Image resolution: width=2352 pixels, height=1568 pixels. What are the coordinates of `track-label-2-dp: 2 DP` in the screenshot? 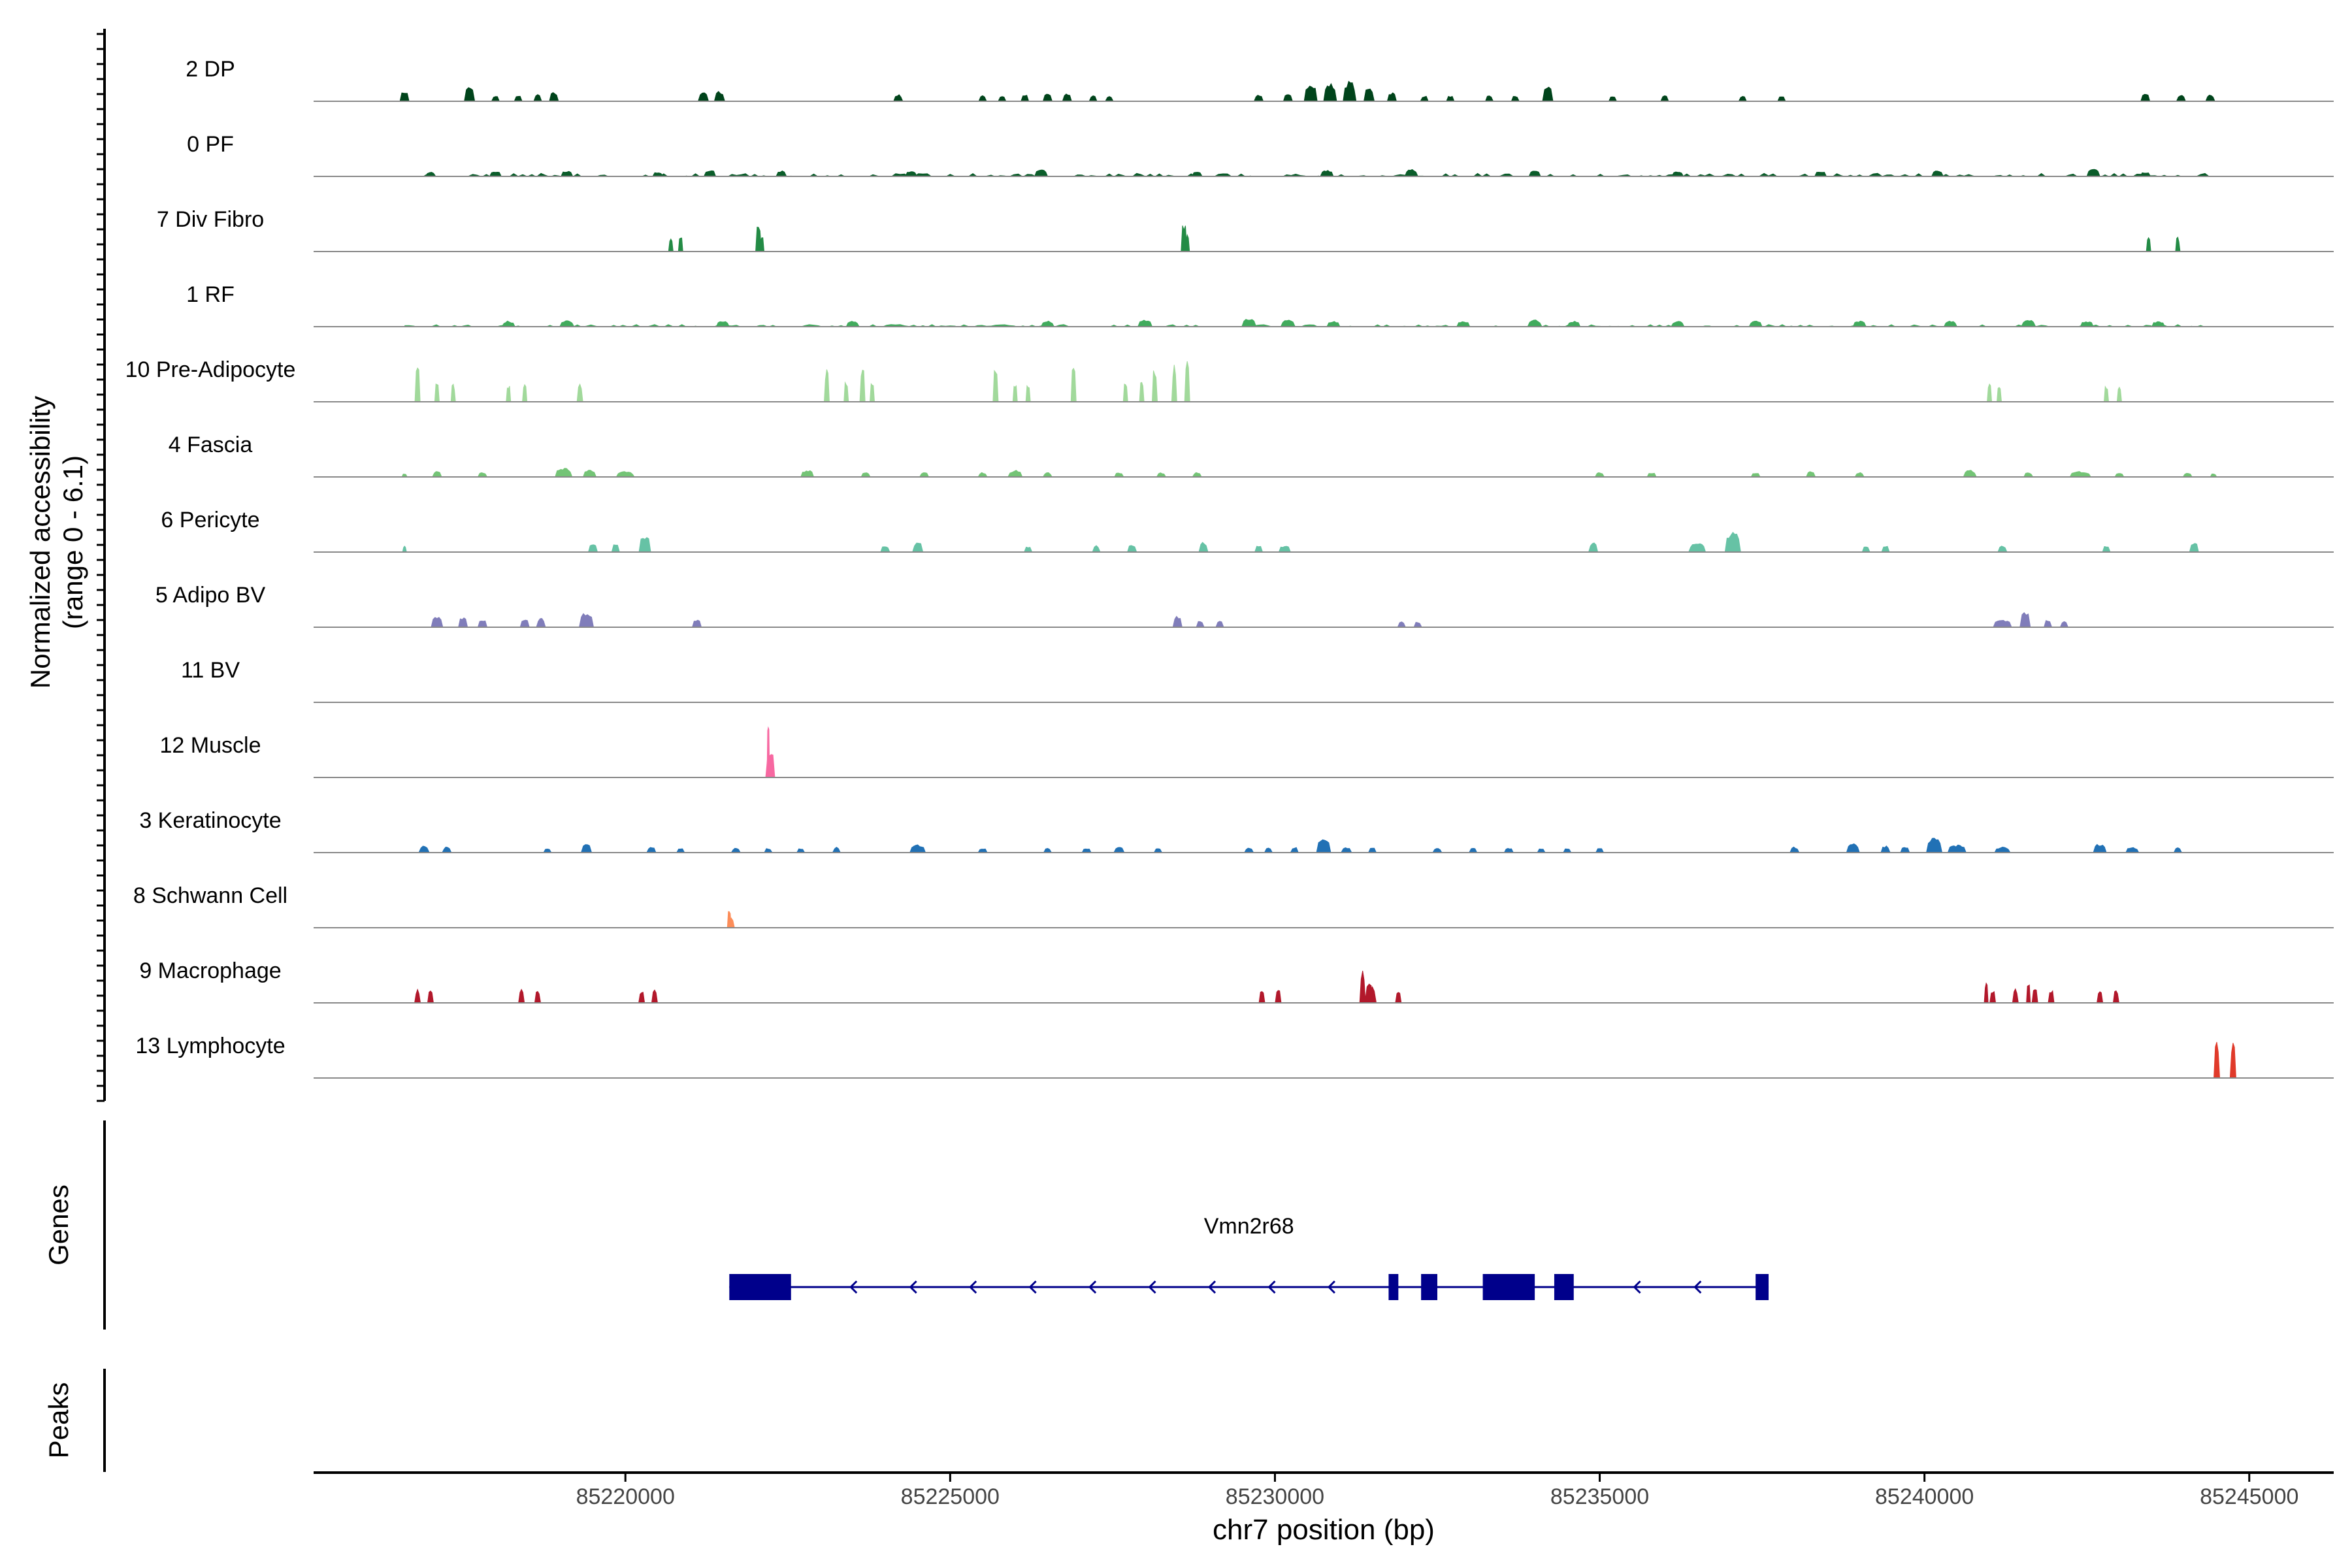 It's located at (210, 69).